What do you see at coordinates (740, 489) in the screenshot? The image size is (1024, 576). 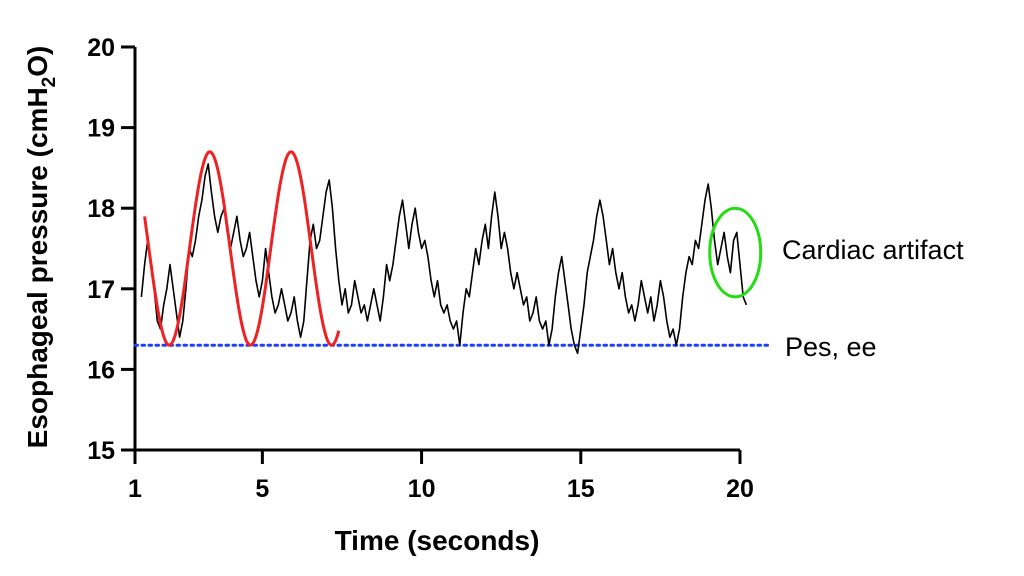 I see `x-tick-label: 20` at bounding box center [740, 489].